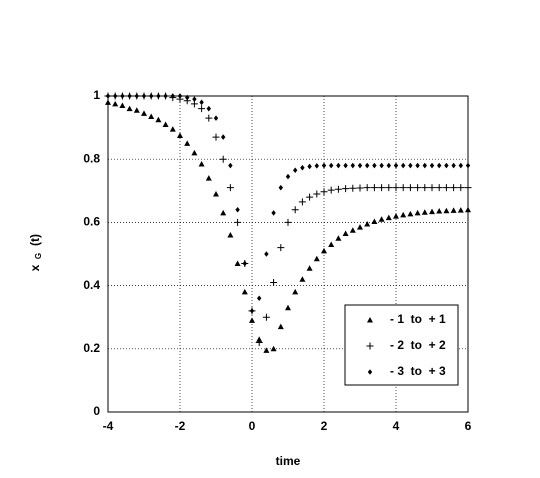 Image resolution: width=540 pixels, height=478 pixels. I want to click on x-axis-label: time, so click(288, 461).